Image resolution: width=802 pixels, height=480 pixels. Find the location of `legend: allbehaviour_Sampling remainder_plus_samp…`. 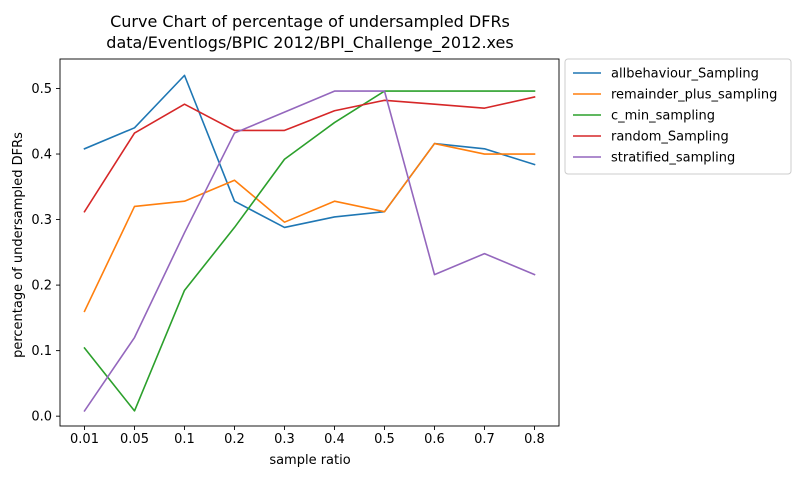

legend: allbehaviour_Sampling remainder_plus_samp… is located at coordinates (678, 116).